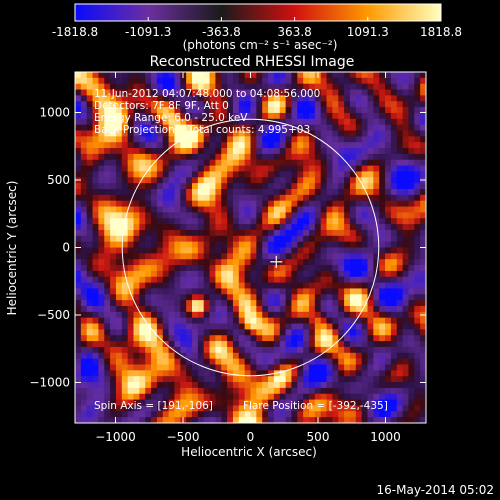 Image resolution: width=500 pixels, height=500 pixels. What do you see at coordinates (75, 32) in the screenshot?
I see `colorbar-tick-label: -1818.8` at bounding box center [75, 32].